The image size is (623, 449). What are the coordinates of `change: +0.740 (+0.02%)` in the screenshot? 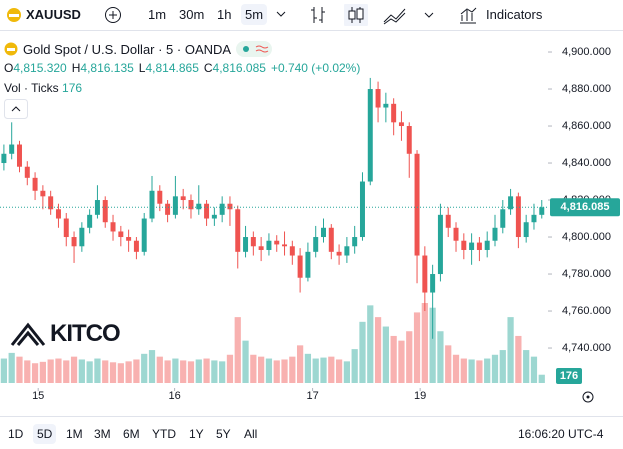 It's located at (315, 68).